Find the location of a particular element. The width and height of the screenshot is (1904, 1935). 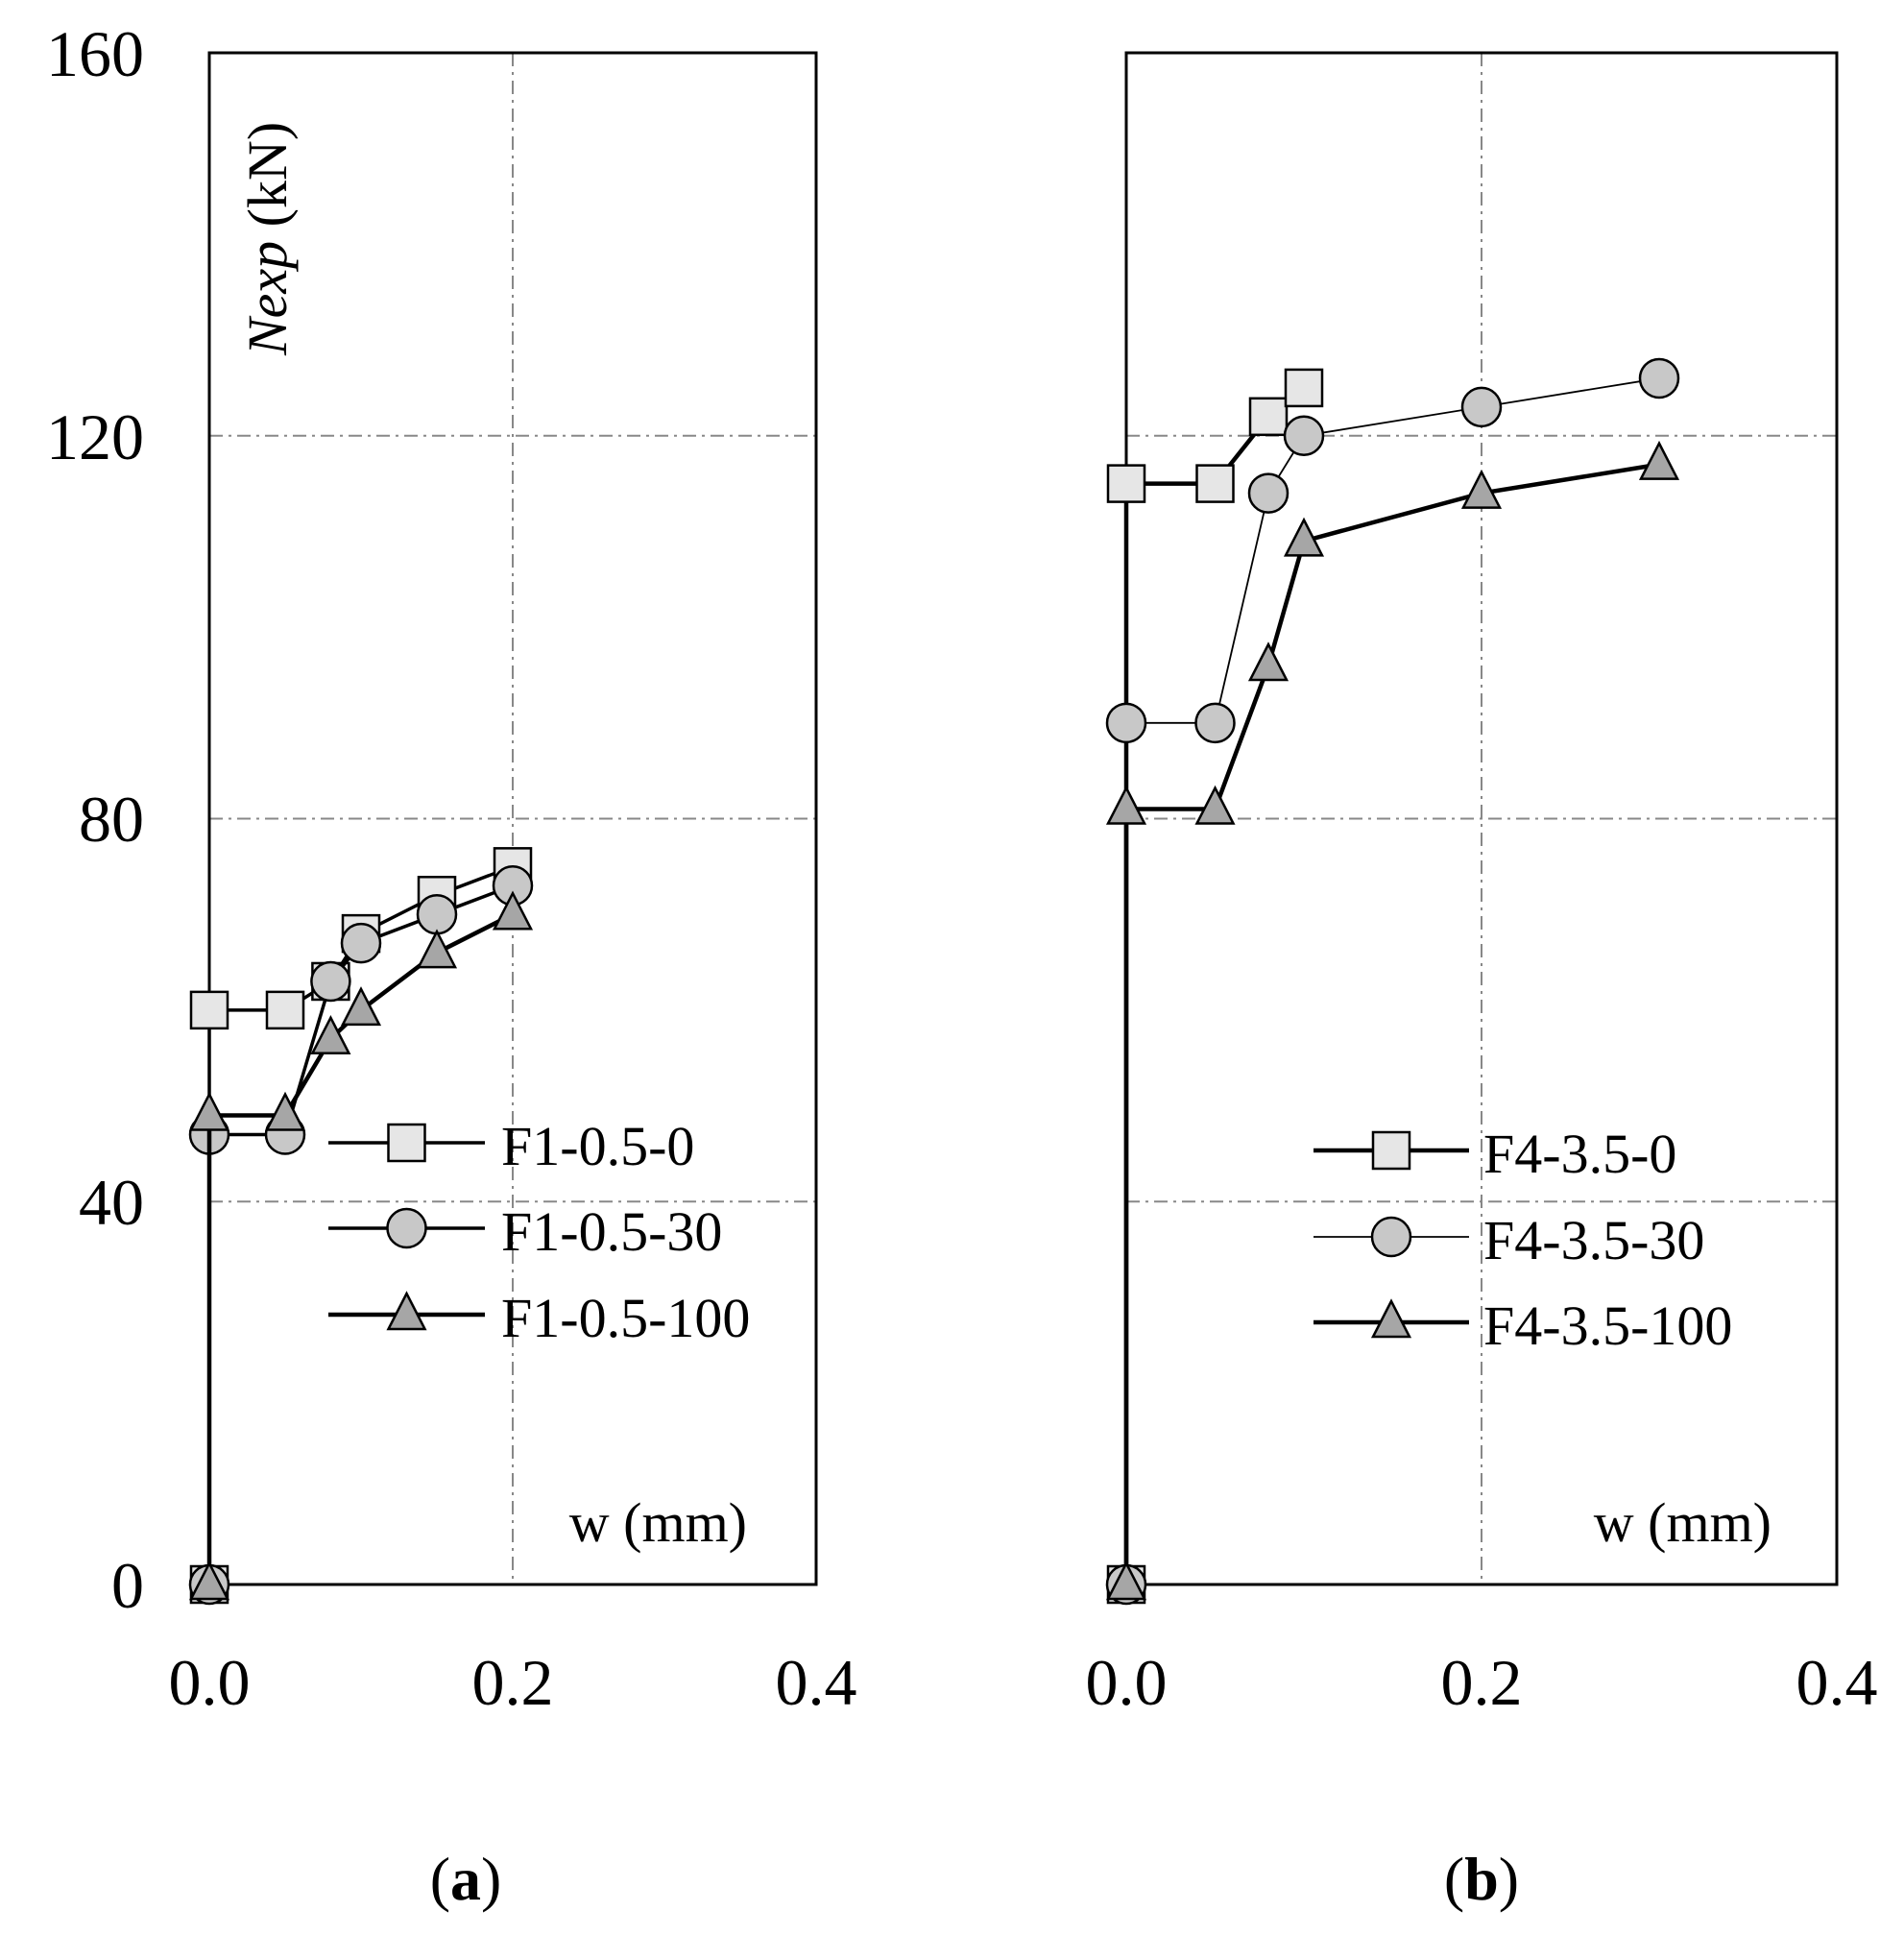

x-tick-labels-a: 0.0 0.2 0.4 is located at coordinates (513, 1682).